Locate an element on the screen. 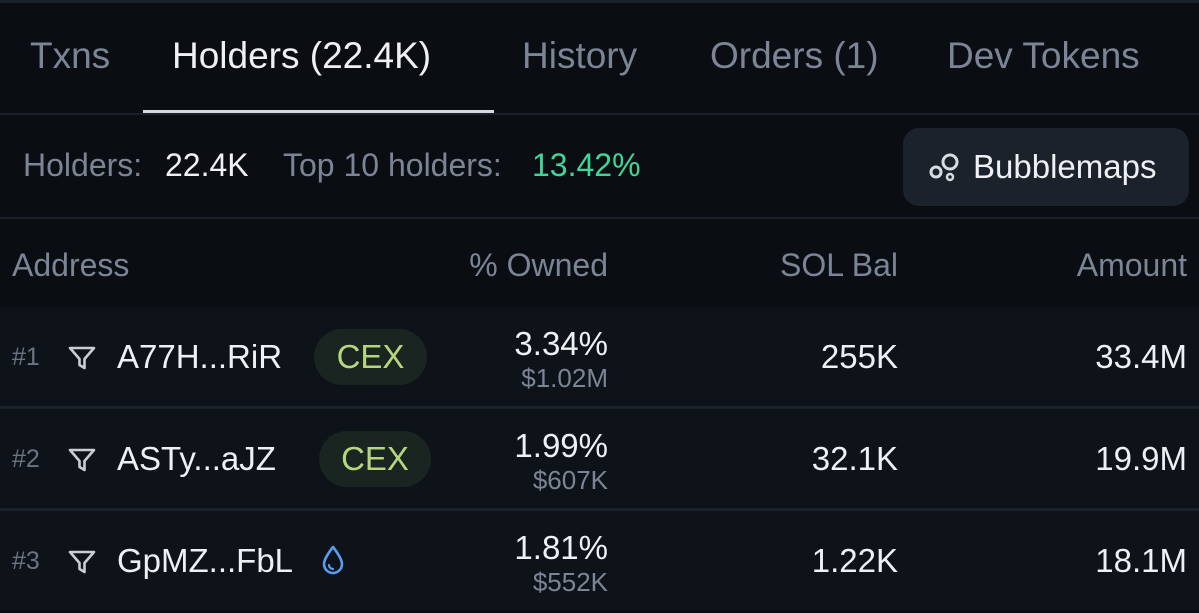 The height and width of the screenshot is (613, 1199). sol-balance: 1.22K is located at coordinates (854, 560).